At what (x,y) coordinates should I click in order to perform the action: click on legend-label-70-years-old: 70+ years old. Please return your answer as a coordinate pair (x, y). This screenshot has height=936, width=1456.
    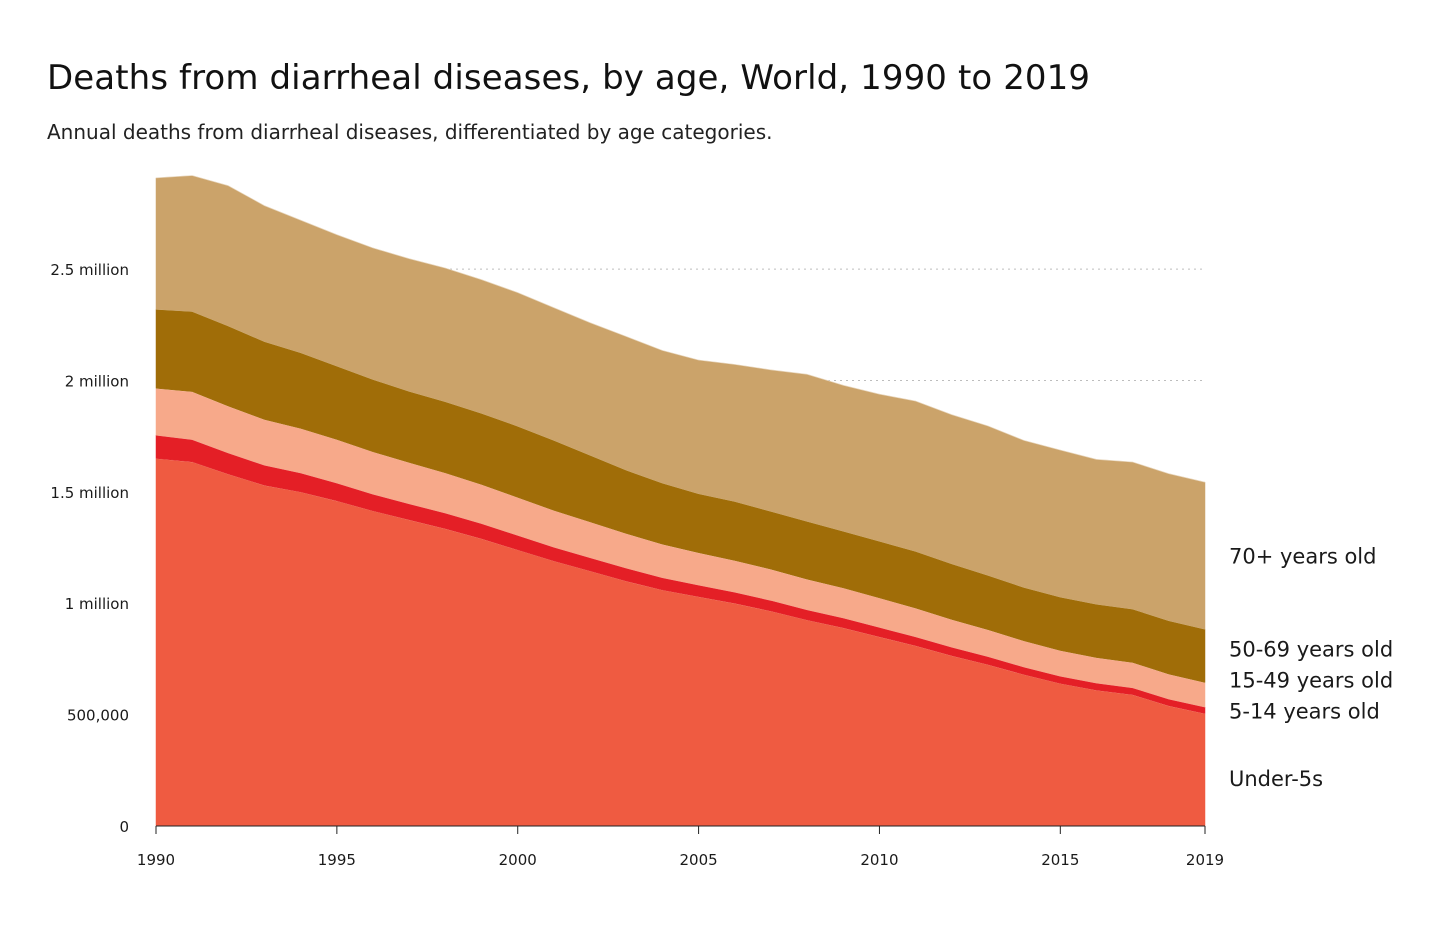
    Looking at the image, I should click on (1302, 557).